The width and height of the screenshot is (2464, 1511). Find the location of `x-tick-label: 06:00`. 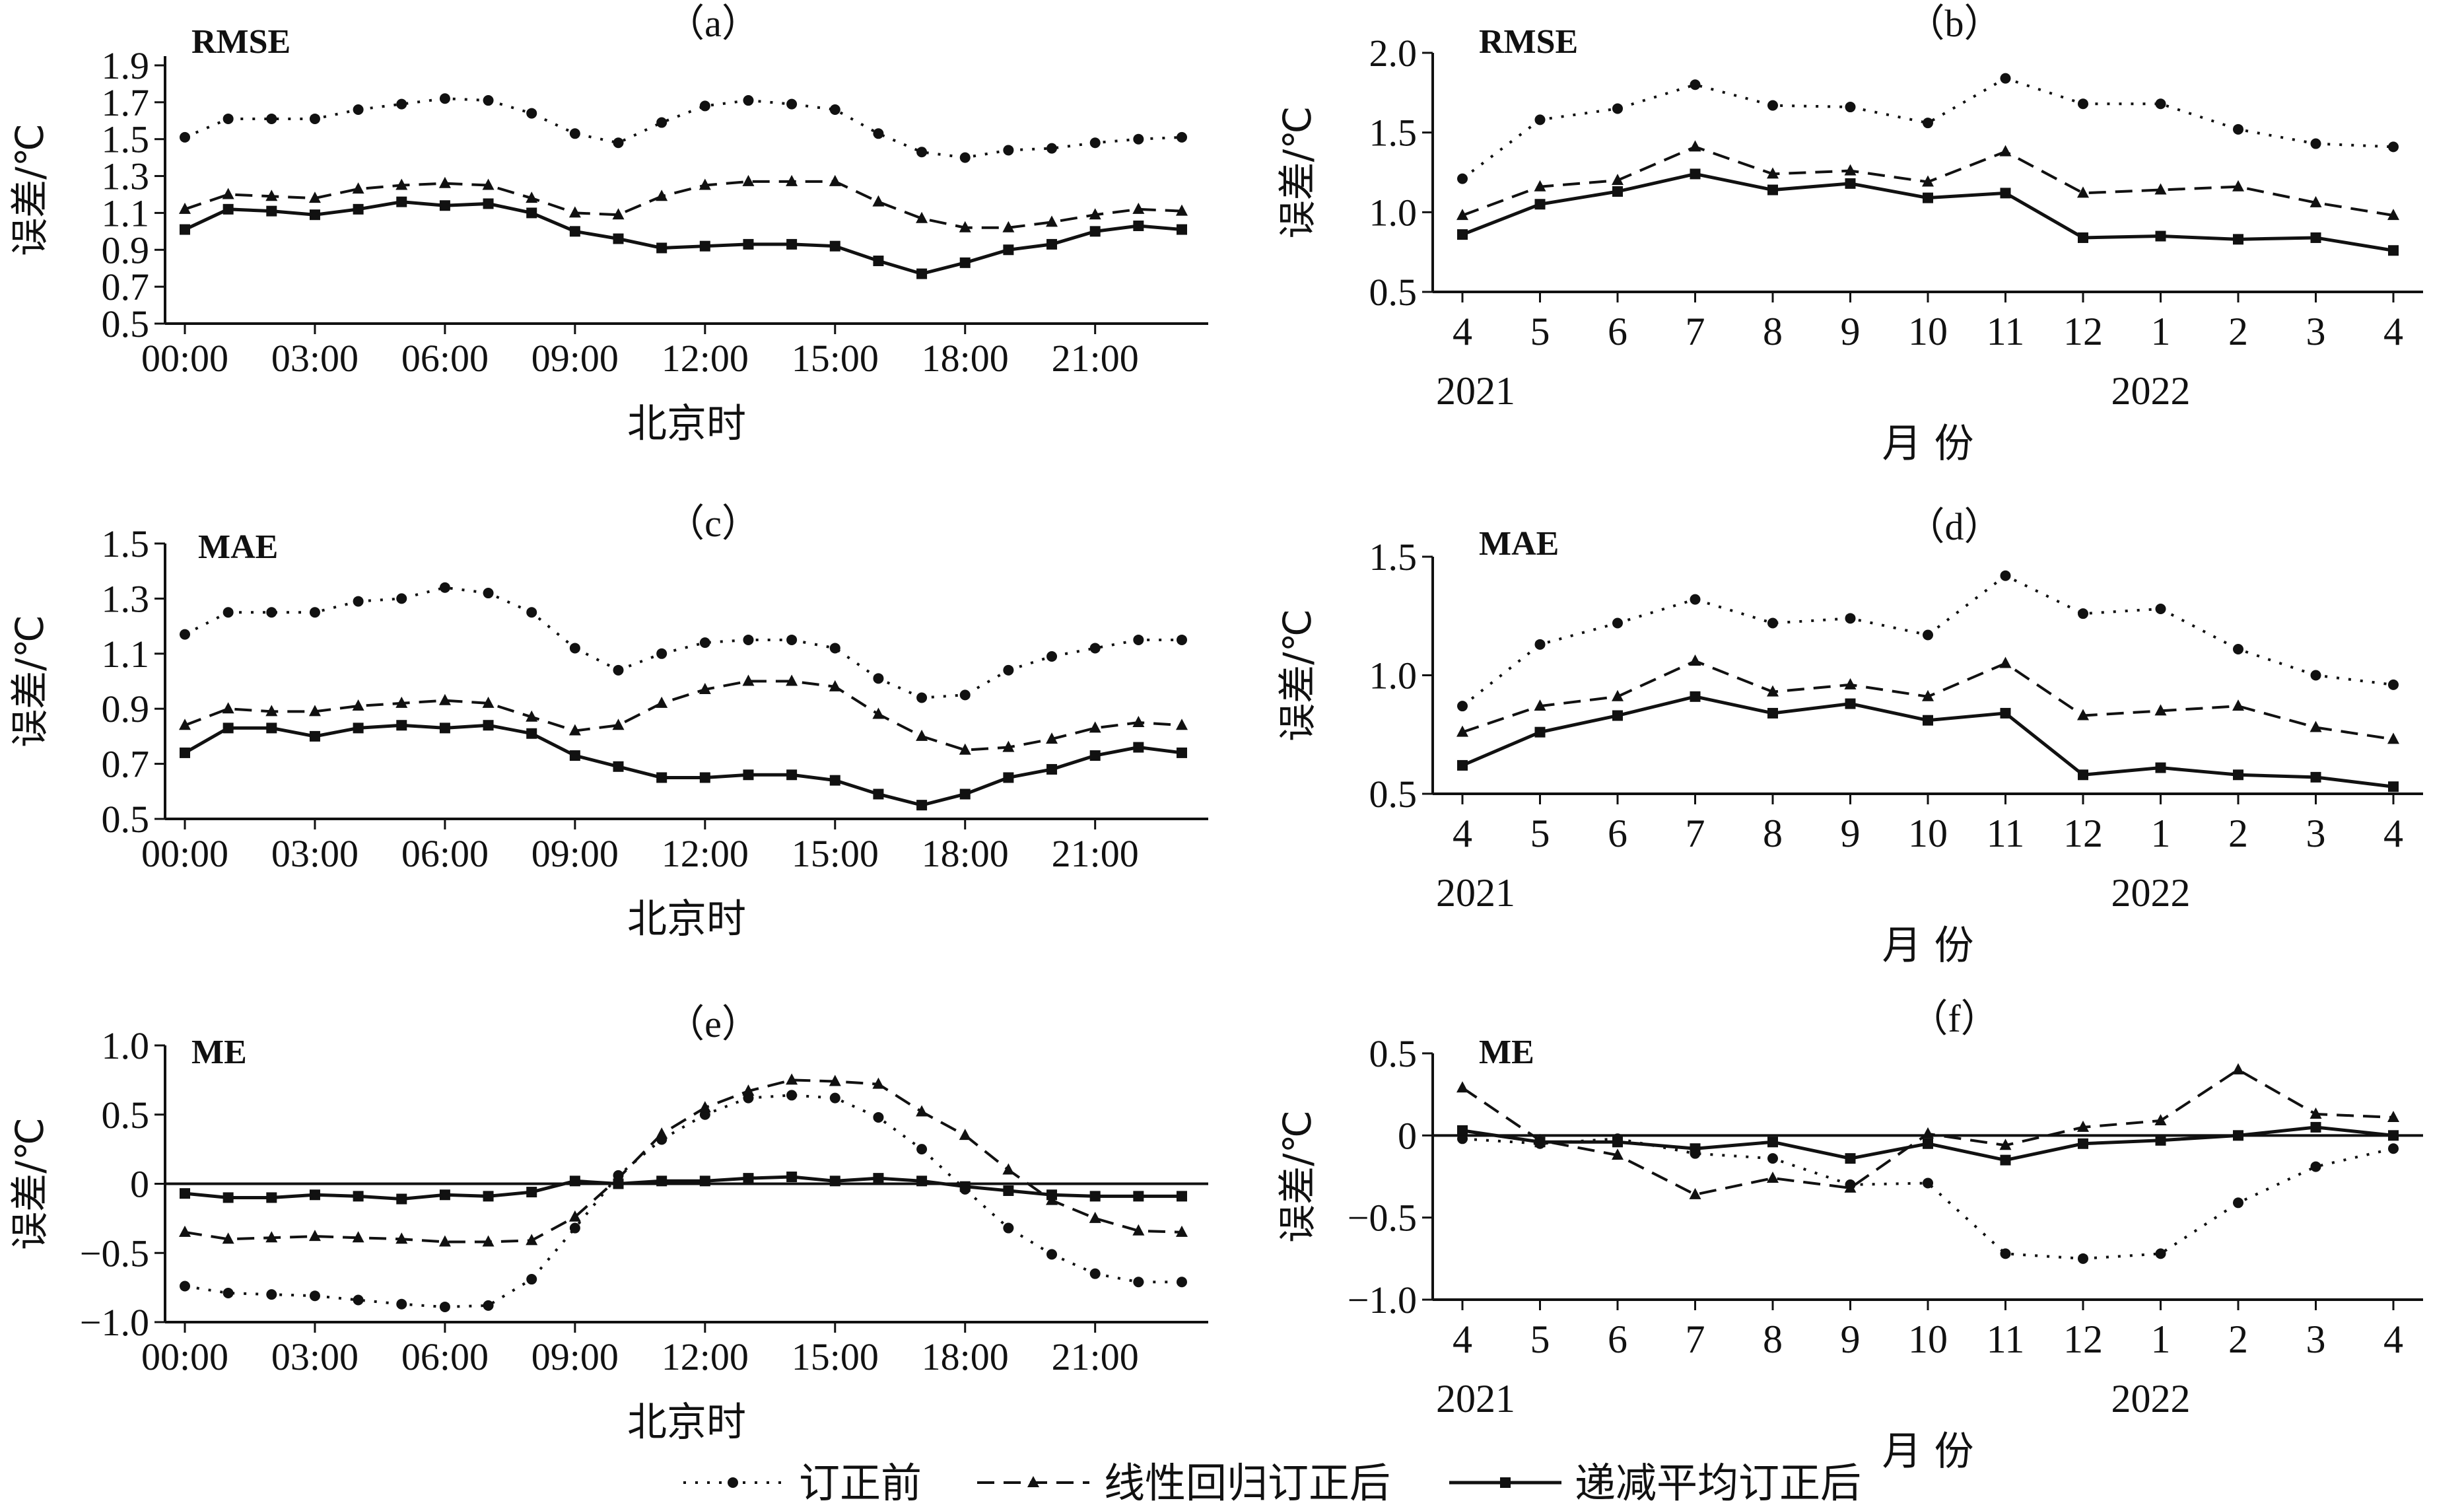

x-tick-label: 06:00 is located at coordinates (445, 1356).